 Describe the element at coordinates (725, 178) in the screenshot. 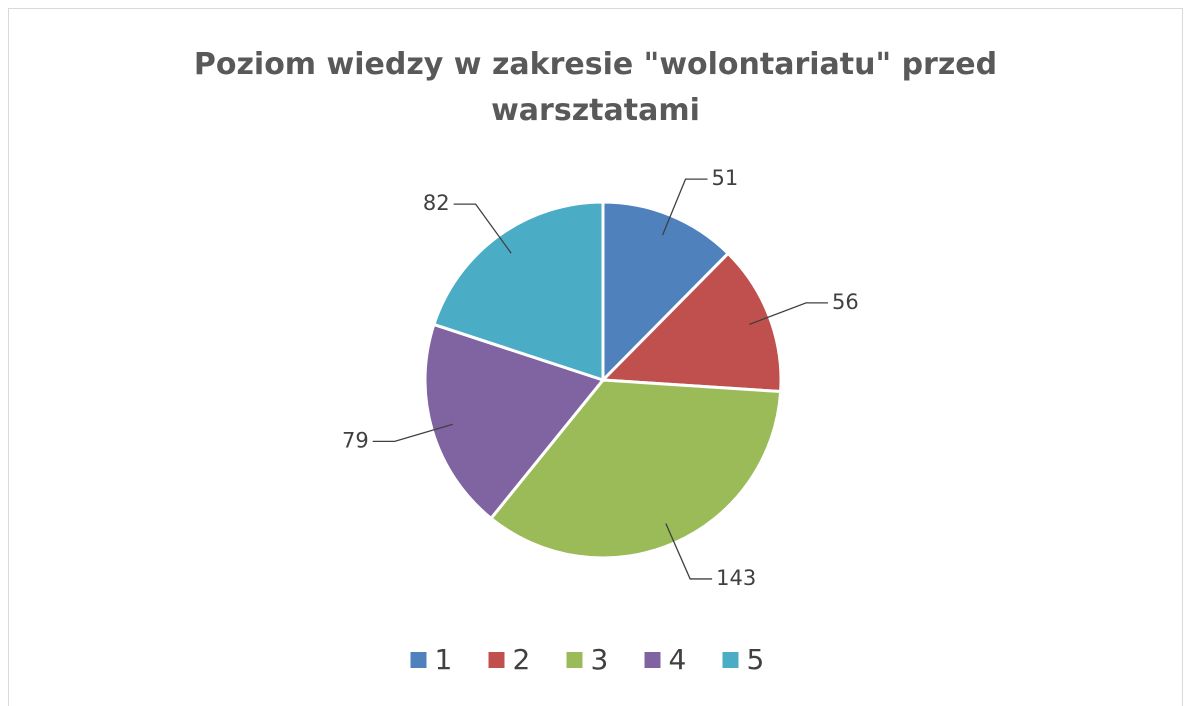

I see `data-label: 51` at that location.